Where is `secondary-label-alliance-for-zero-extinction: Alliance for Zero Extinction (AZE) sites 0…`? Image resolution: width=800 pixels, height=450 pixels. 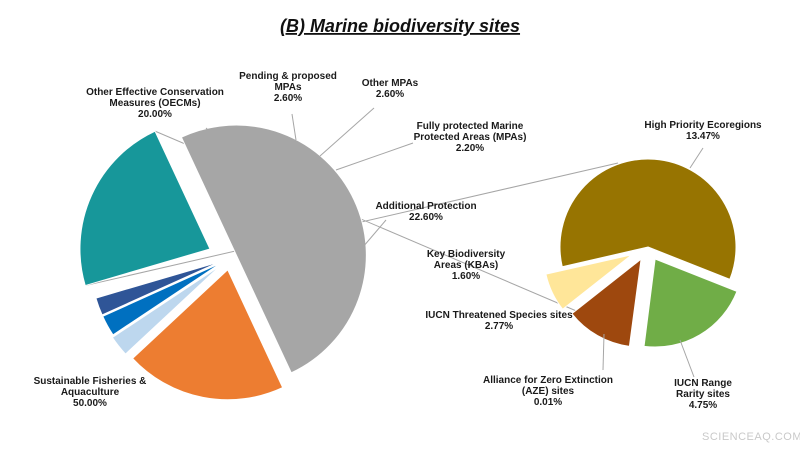
secondary-label-alliance-for-zero-extinction: Alliance for Zero Extinction (AZE) sites 0… is located at coordinates (548, 391).